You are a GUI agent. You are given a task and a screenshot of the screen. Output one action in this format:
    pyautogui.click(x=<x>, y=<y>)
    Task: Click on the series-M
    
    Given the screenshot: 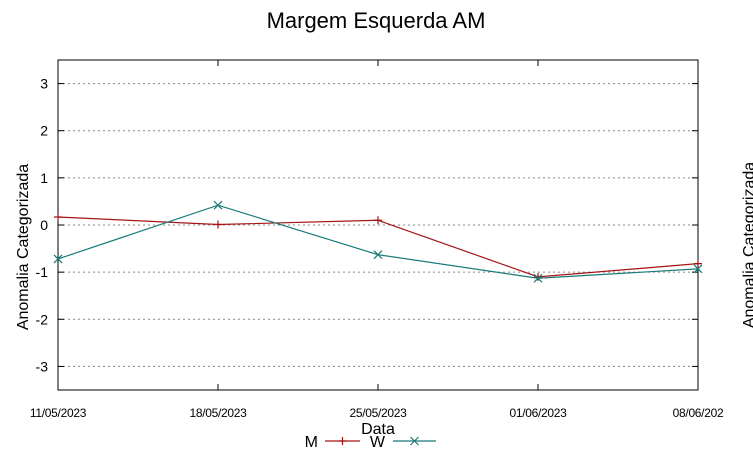 What is the action you would take?
    pyautogui.click(x=378, y=246)
    